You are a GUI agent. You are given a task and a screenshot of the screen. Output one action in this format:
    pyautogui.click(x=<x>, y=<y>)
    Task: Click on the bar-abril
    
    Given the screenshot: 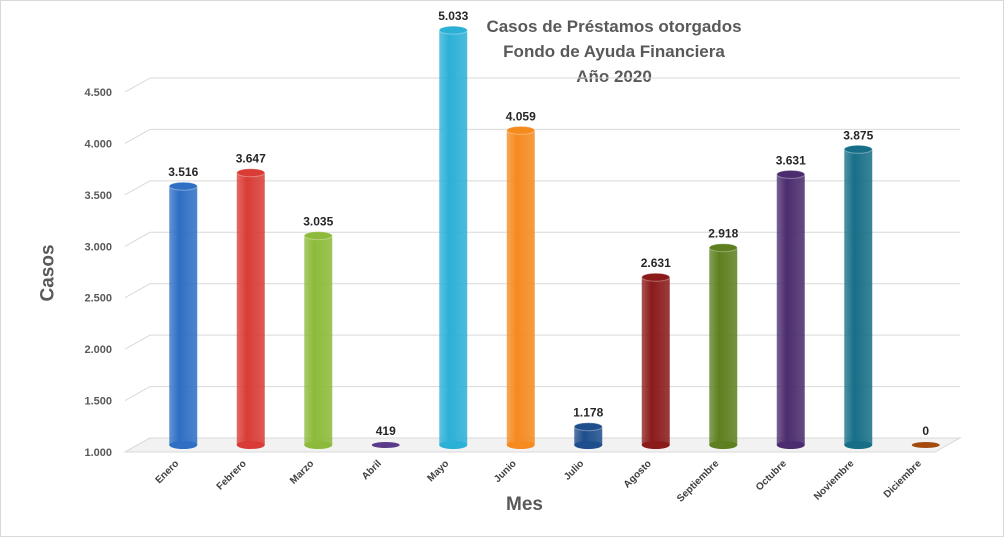 What is the action you would take?
    pyautogui.click(x=385, y=445)
    